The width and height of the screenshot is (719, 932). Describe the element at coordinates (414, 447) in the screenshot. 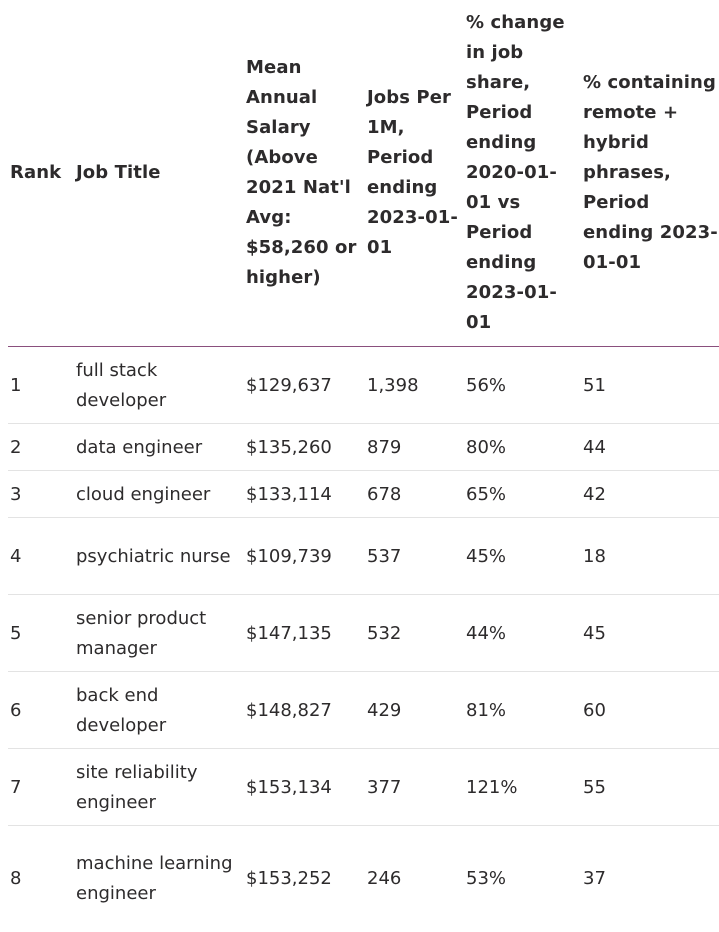

I see `jobs-cell: 879` at that location.